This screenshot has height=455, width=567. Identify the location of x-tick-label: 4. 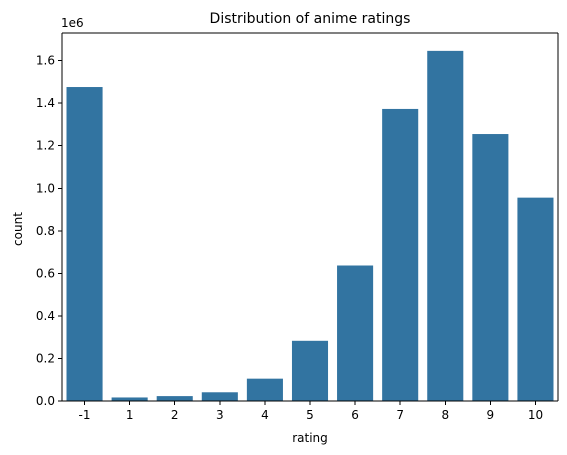
(265, 415).